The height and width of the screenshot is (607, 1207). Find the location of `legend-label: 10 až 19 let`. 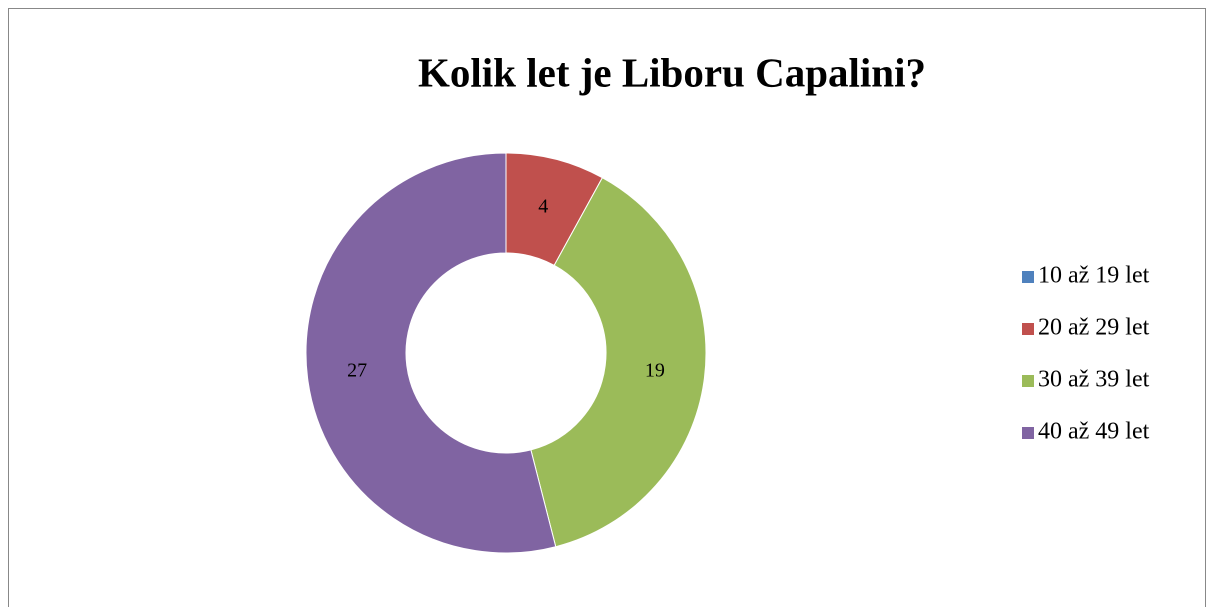

legend-label: 10 až 19 let is located at coordinates (1094, 276).